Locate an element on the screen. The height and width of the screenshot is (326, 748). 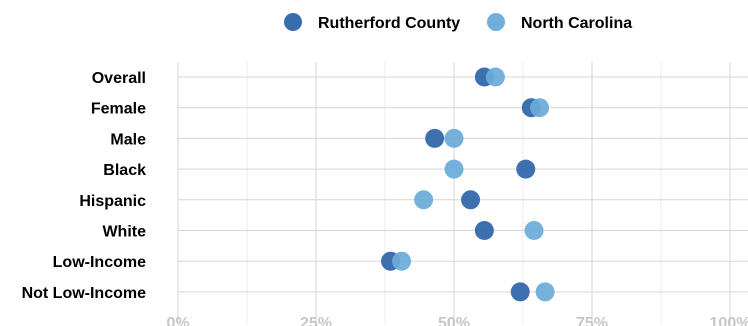
legend-label-north-carolina: North Carolina is located at coordinates (576, 23).